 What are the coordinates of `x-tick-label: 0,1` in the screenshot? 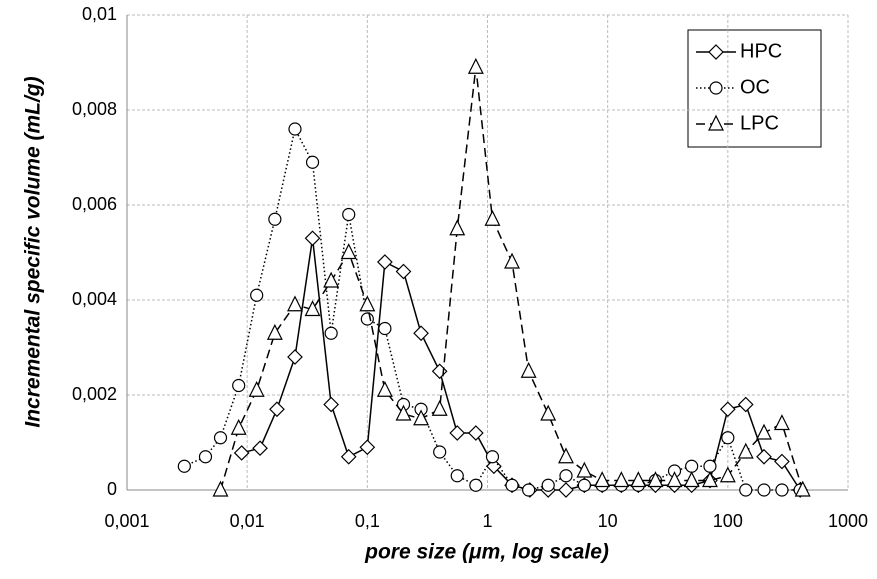 It's located at (367, 521).